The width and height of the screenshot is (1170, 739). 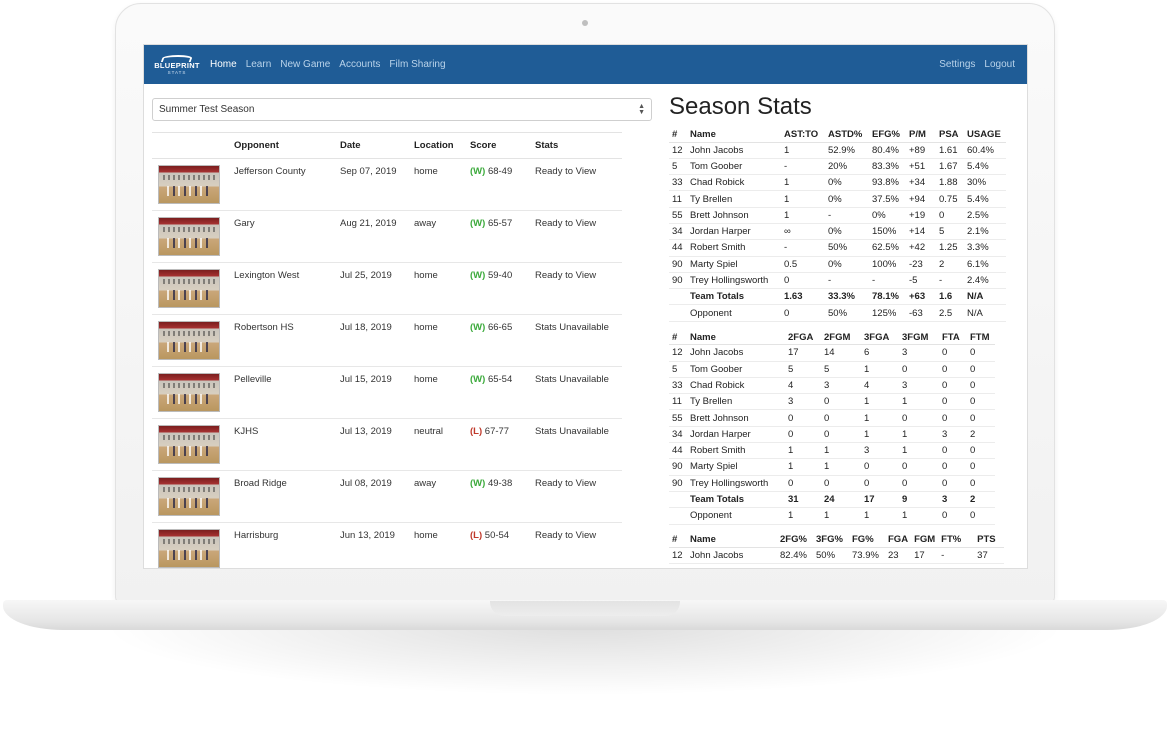 What do you see at coordinates (678, 483) in the screenshot?
I see `player-number: 90` at bounding box center [678, 483].